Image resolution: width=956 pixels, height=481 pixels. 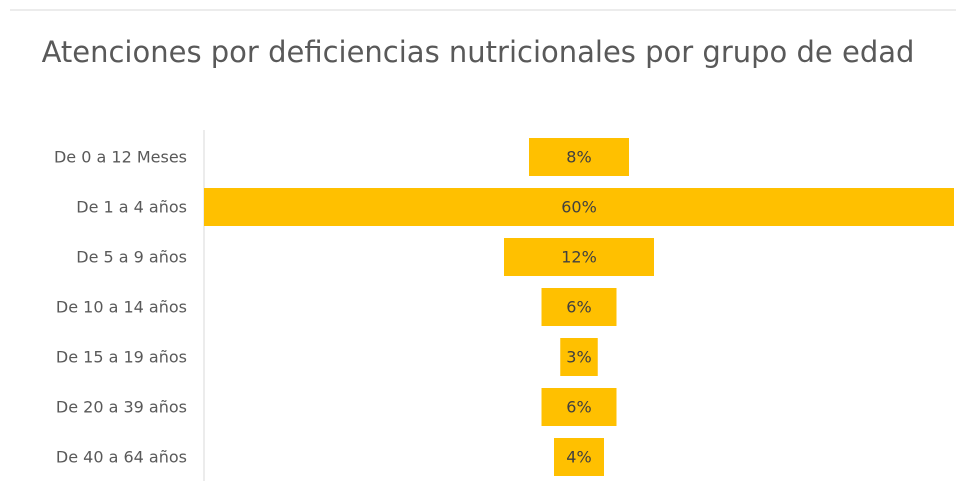 I want to click on category-label: De 15 a 19 años, so click(x=121, y=357).